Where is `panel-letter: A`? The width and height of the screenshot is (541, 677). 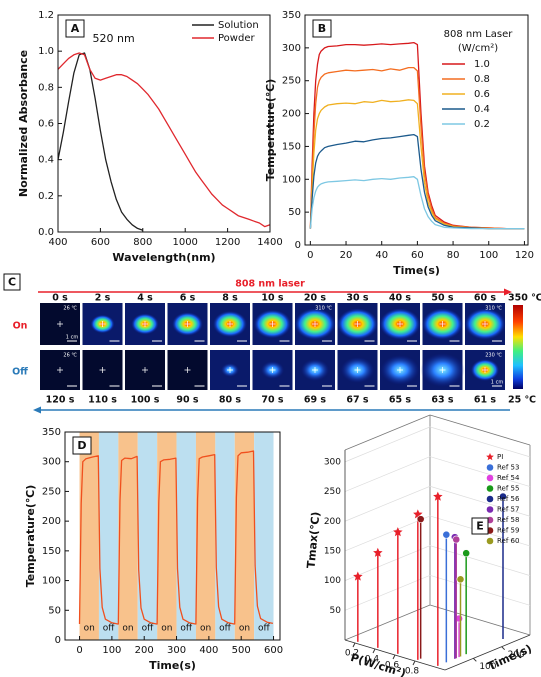 panel-letter: A is located at coordinates (75, 28).